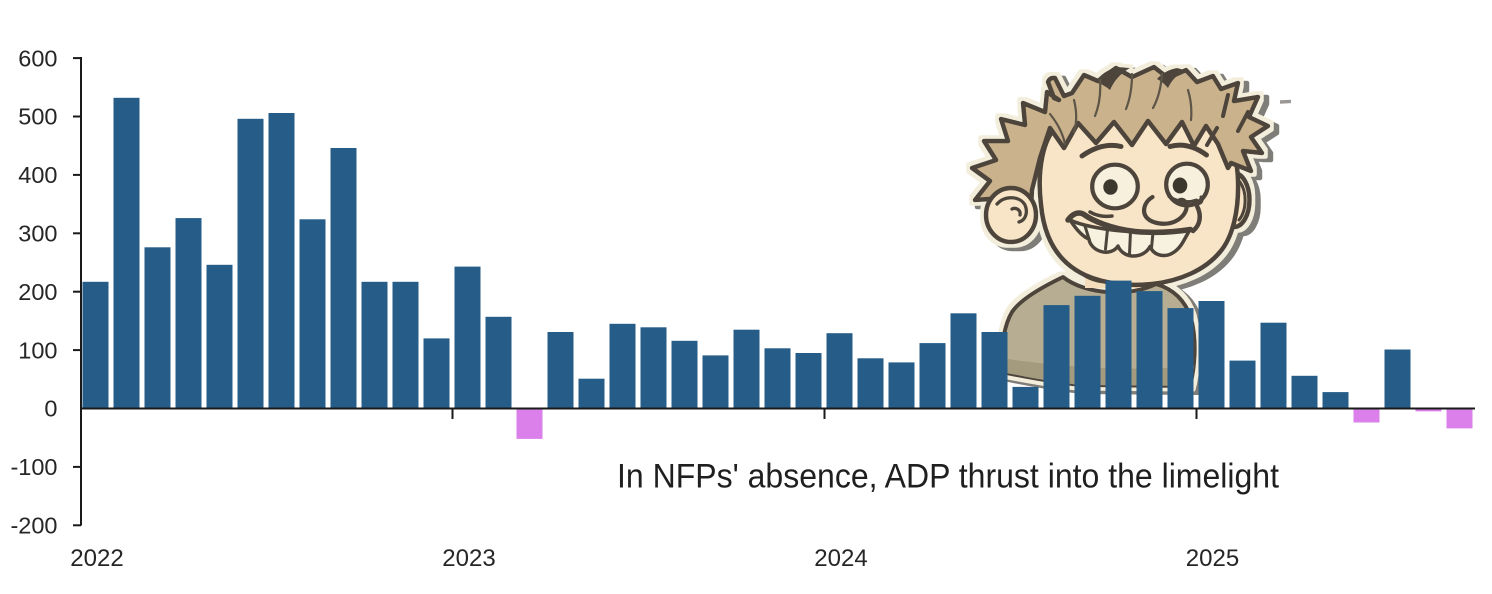 This screenshot has height=594, width=1492. Describe the element at coordinates (37, 175) in the screenshot. I see `svg-text: 400` at that location.